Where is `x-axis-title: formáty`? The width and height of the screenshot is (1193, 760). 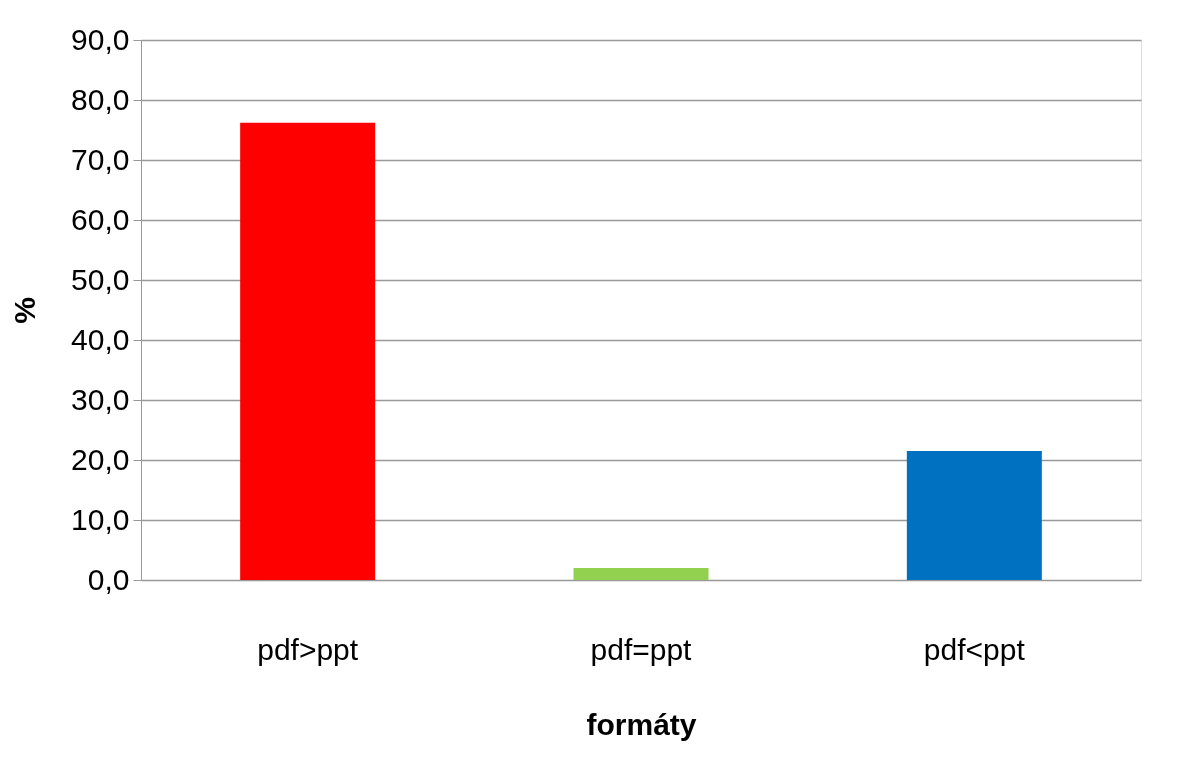 x-axis-title: formáty is located at coordinates (641, 724).